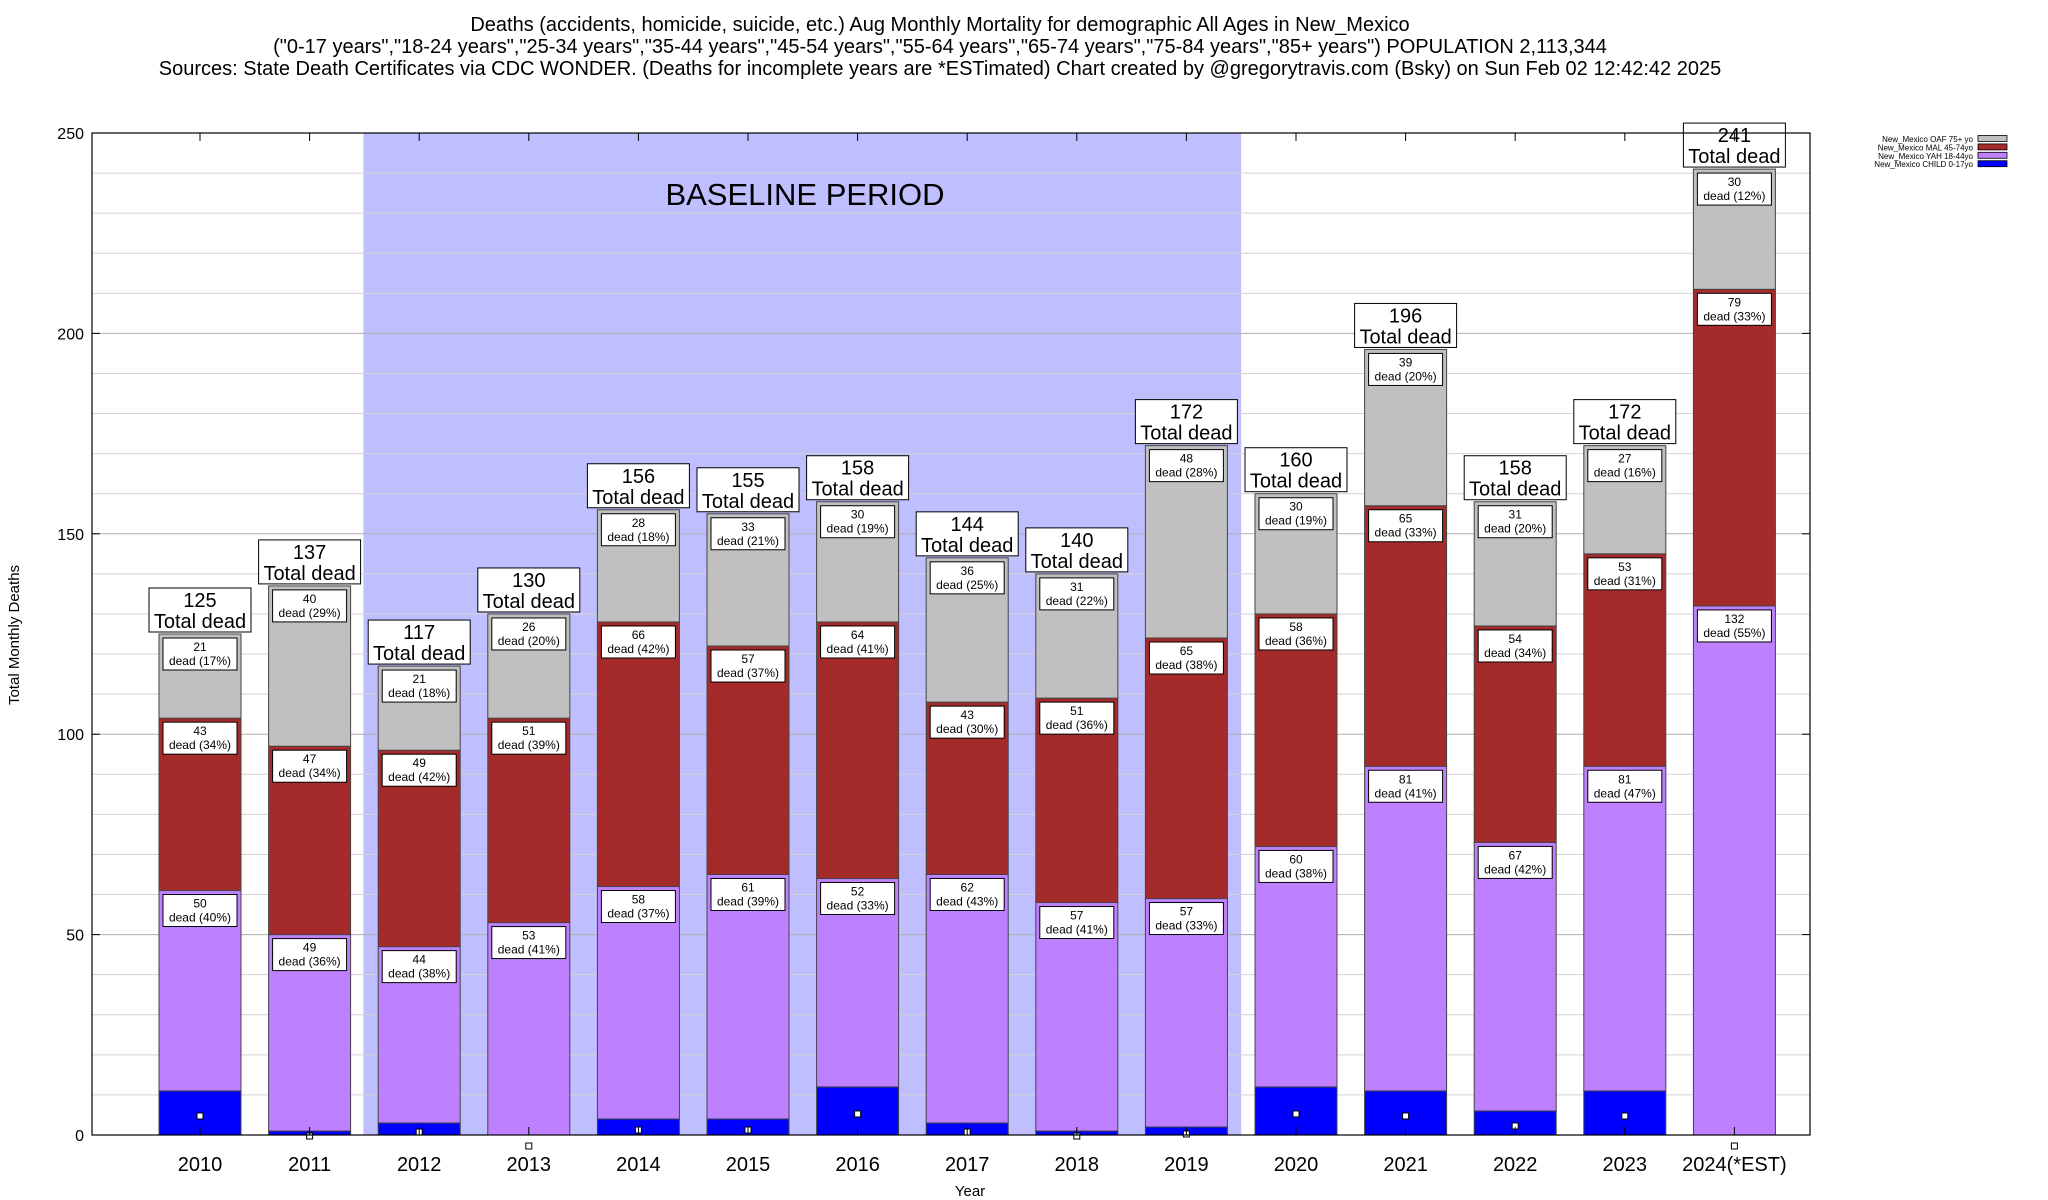  What do you see at coordinates (420, 960) in the screenshot?
I see `segment-value-label: 44` at bounding box center [420, 960].